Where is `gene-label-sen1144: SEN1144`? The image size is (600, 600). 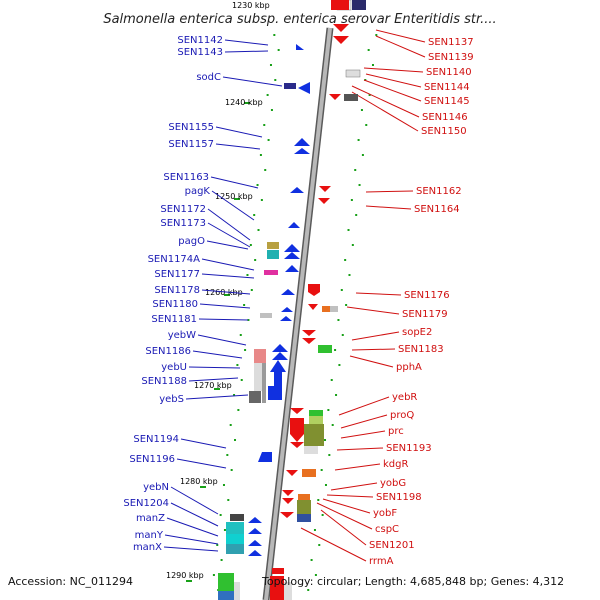
gene-label-sen1144: SEN1144 is located at coordinates (447, 87).